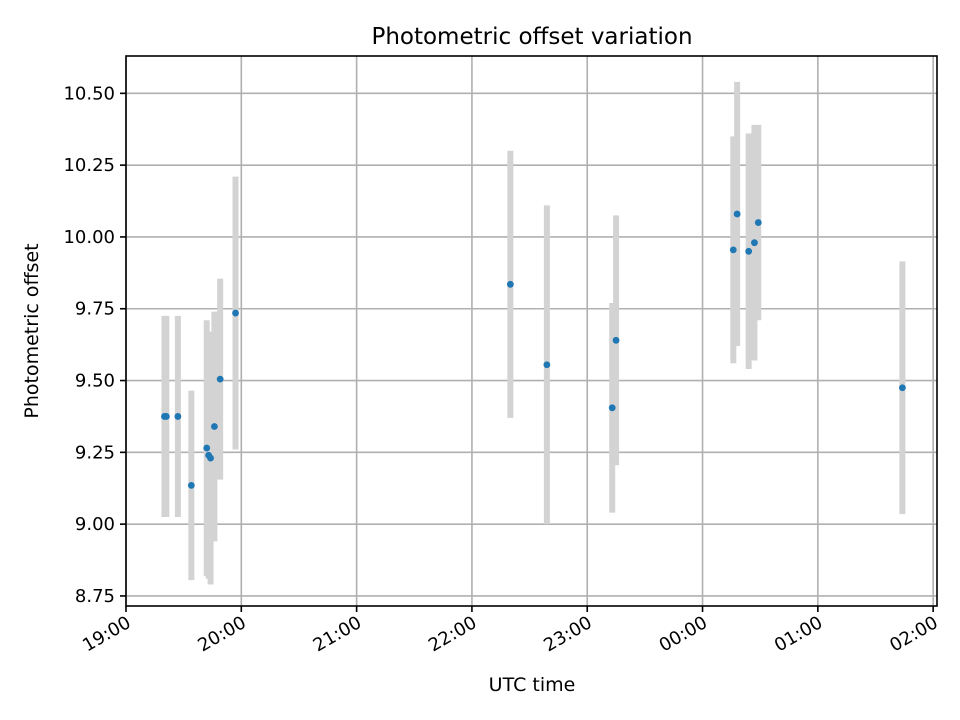 This screenshot has width=960, height=720. What do you see at coordinates (94, 345) in the screenshot?
I see `y-axis-ticks: 8.75 9.00 9.25 9.50 9.75 10.00 10.25 10.50` at bounding box center [94, 345].